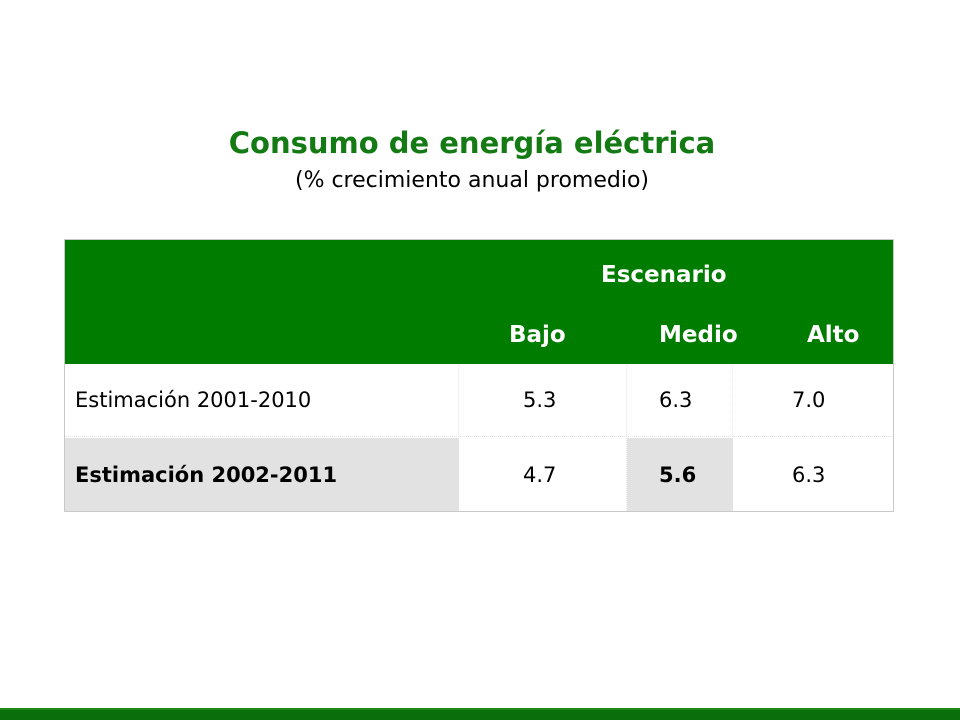  Describe the element at coordinates (680, 474) in the screenshot. I see `cell-medio-highlighted: 5.6` at that location.